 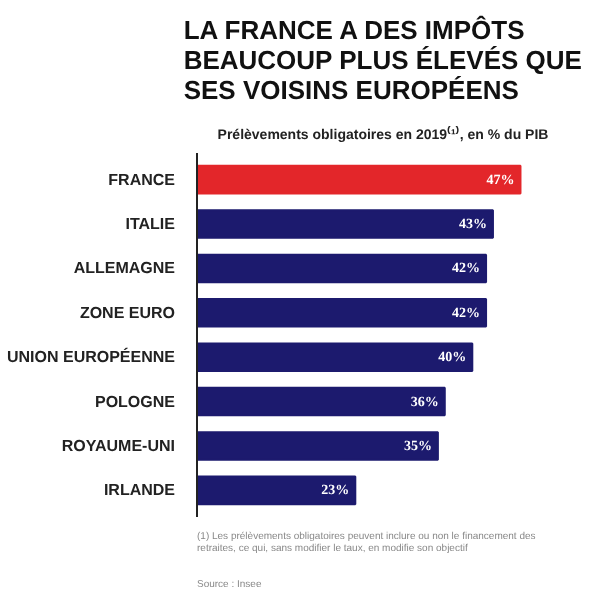 What do you see at coordinates (383, 60) in the screenshot?
I see `chart-title: LA FRANCE A DES IMPÔTS BEAUCOUP PLUS ÉLEVÉS QUE SES VOISINS EUROPÉENS` at bounding box center [383, 60].